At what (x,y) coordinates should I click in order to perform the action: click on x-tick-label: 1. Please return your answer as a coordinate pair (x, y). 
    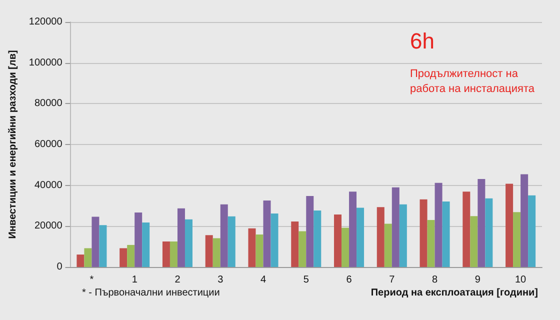
    Looking at the image, I should click on (135, 280).